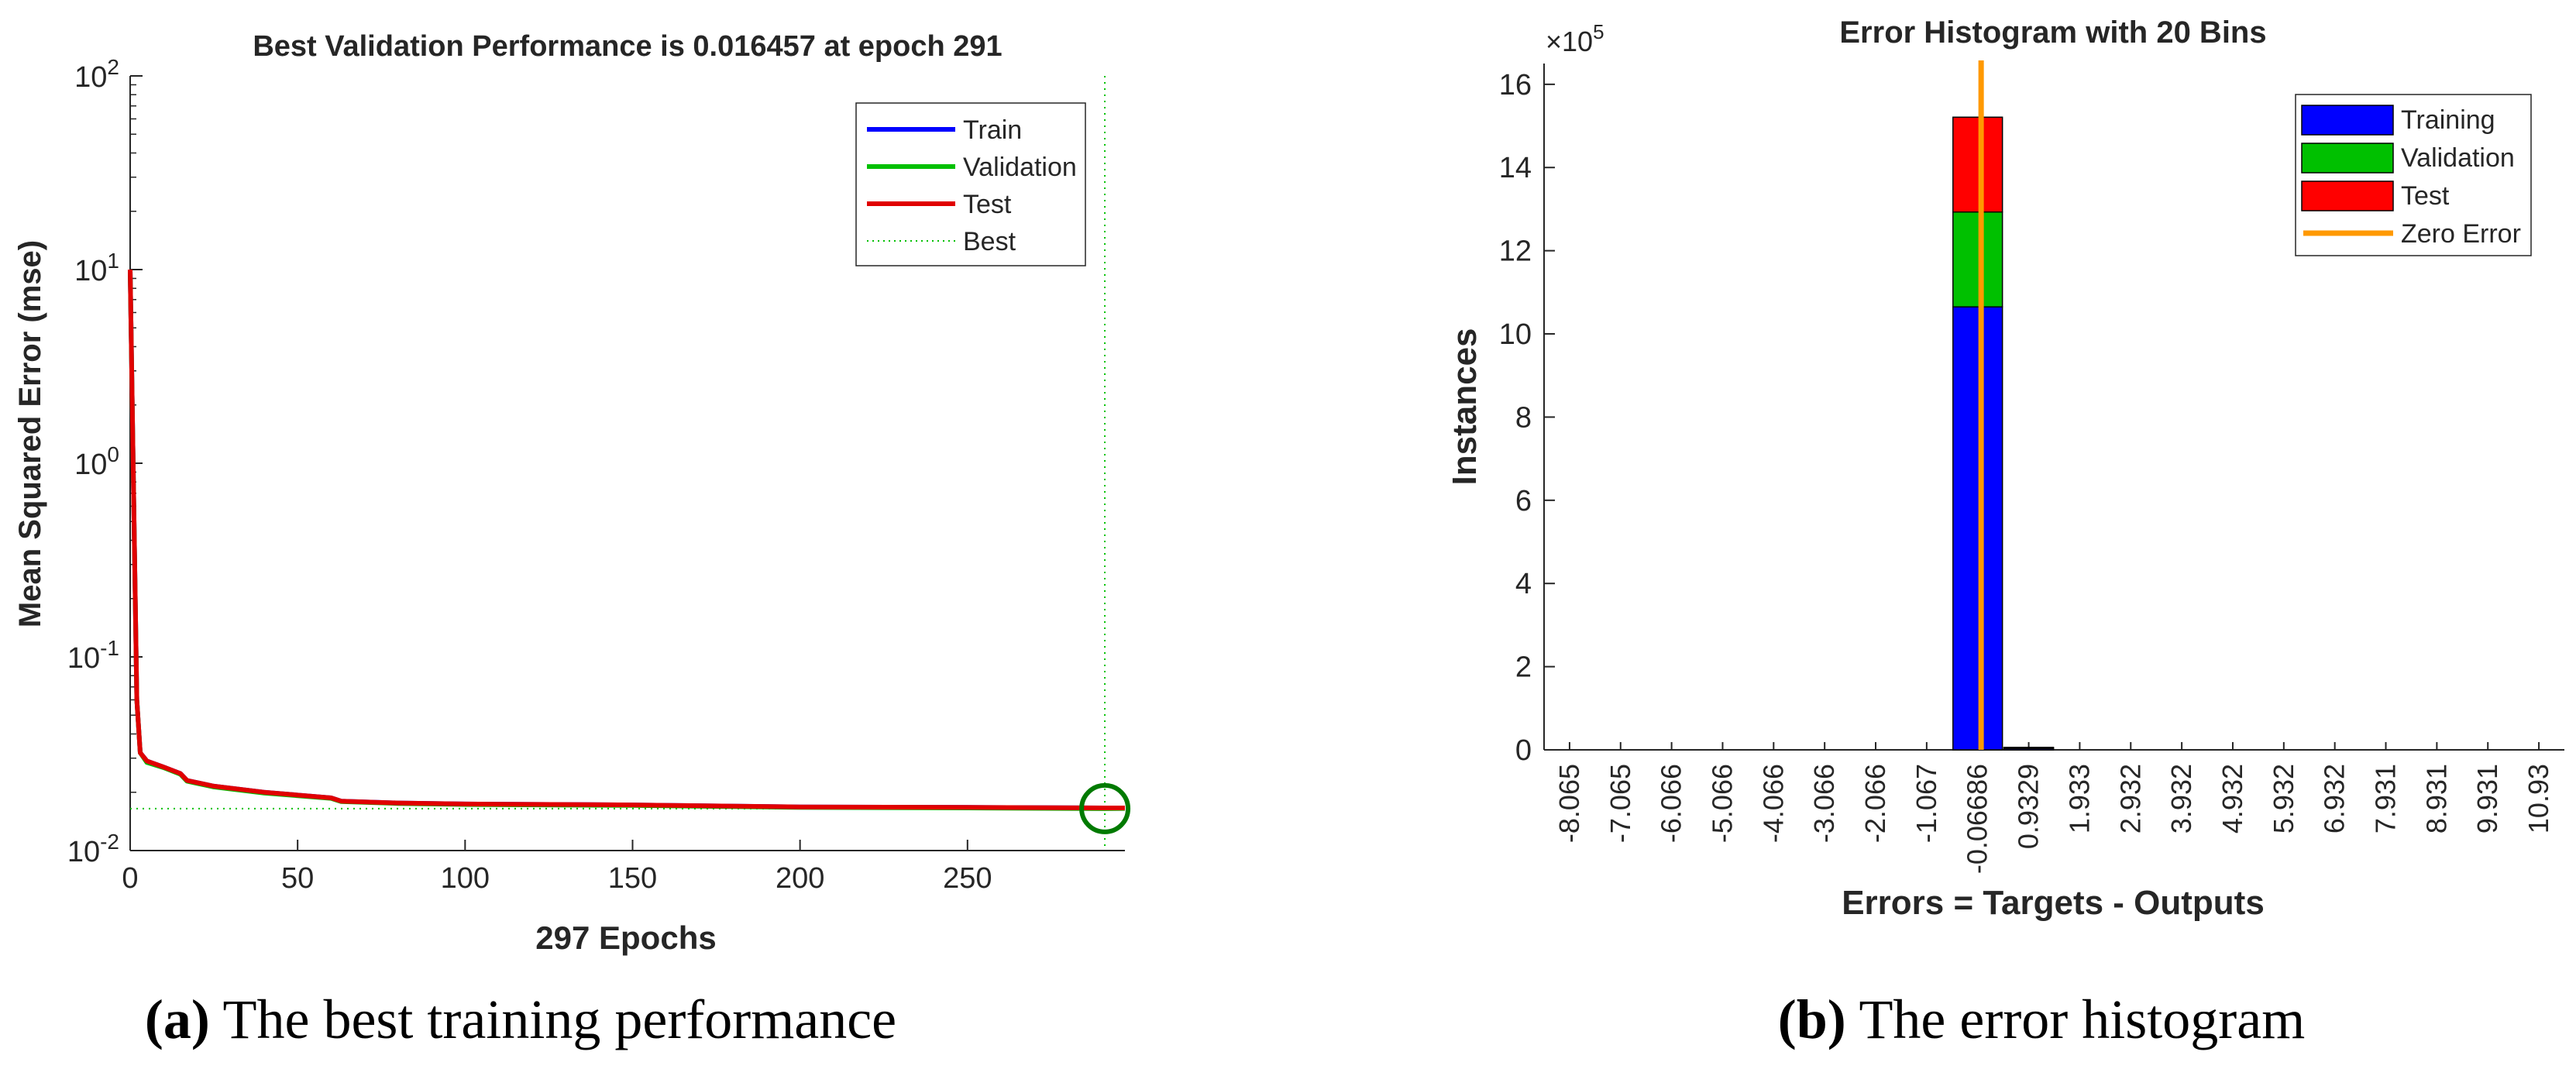  I want to click on histogram-x-tick-label: -1.067, so click(1926, 804).